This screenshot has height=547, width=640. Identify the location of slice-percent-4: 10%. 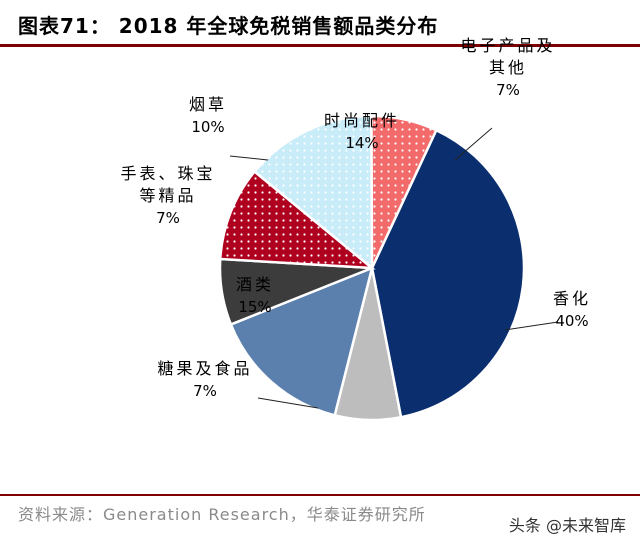
(208, 127).